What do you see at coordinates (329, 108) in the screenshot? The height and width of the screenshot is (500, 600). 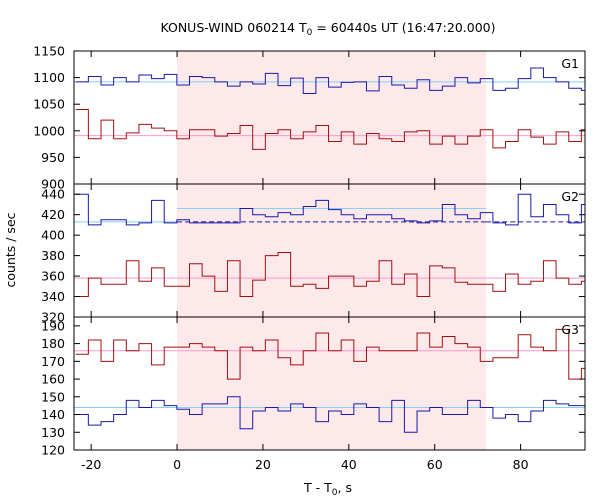 I see `panel-data-group` at bounding box center [329, 108].